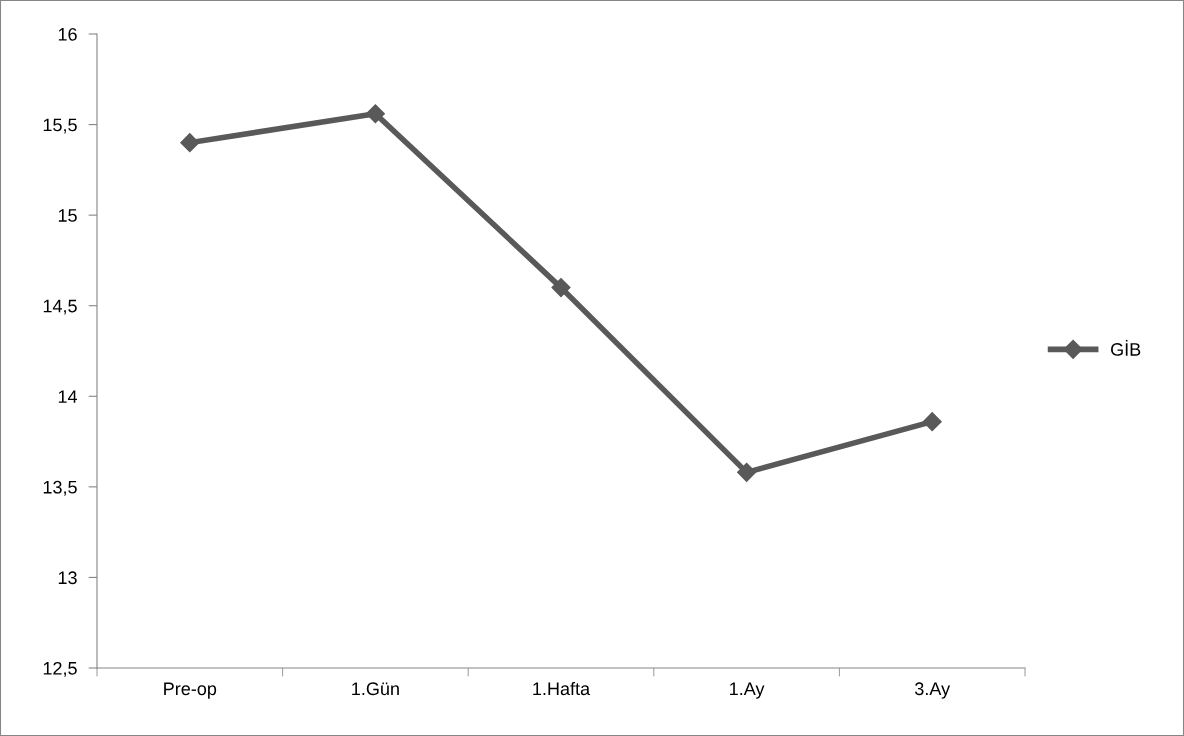  Describe the element at coordinates (60, 307) in the screenshot. I see `y-tick-label: 14,5` at that location.